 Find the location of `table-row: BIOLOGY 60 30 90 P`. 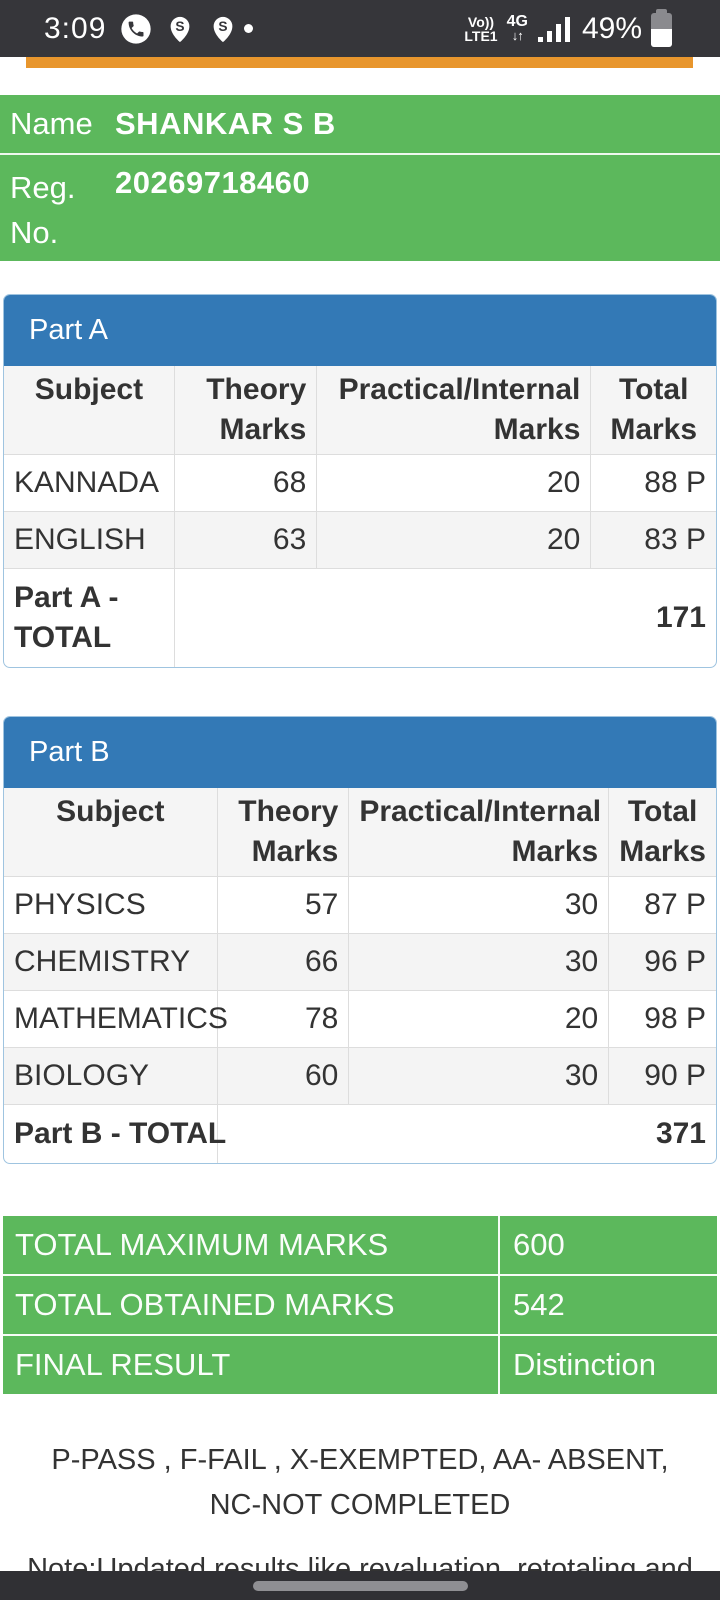

table-row: BIOLOGY 60 30 90 P is located at coordinates (360, 1076).